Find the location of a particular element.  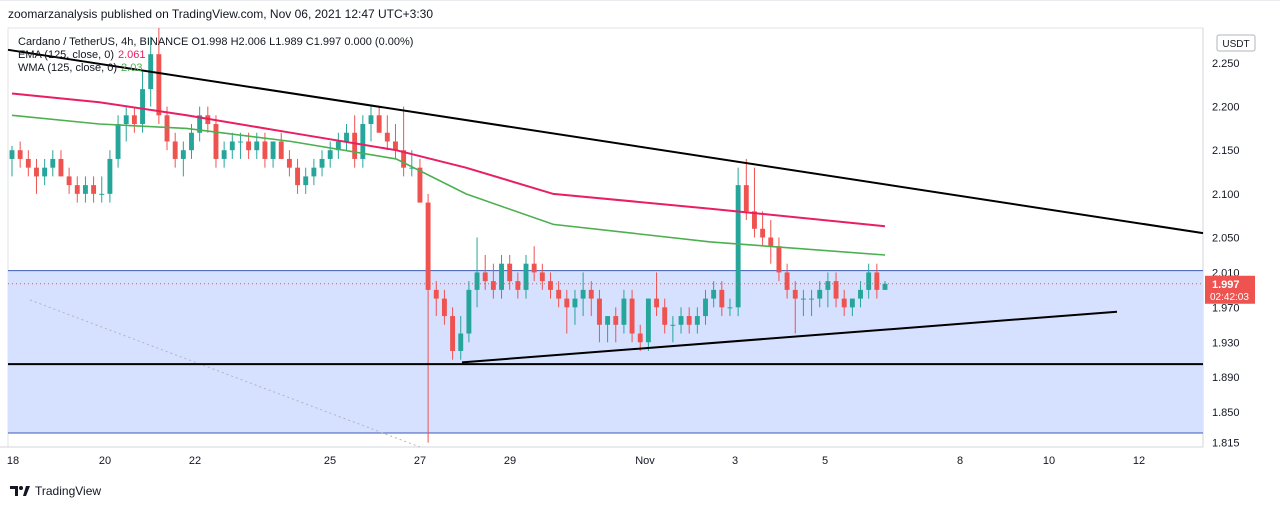

currency-badge is located at coordinates (1236, 43).